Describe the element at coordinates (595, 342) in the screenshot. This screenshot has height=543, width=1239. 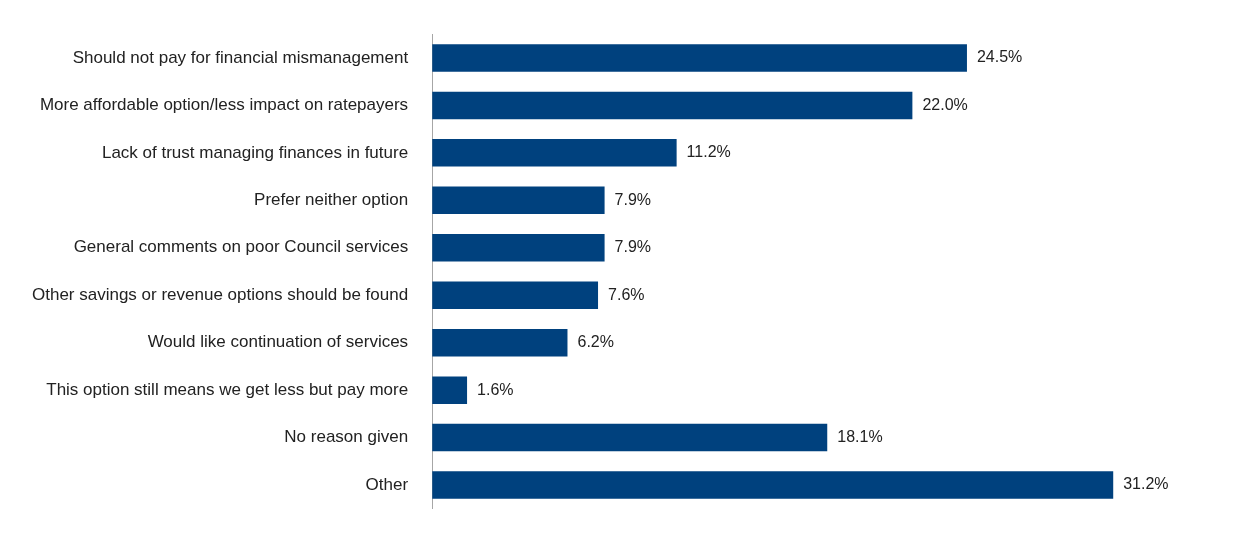
I see `data-label: 6.2%` at that location.